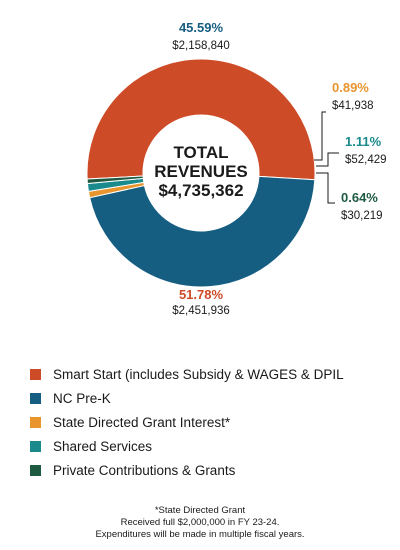  Describe the element at coordinates (82, 398) in the screenshot. I see `legend-label: NC Pre-K` at that location.